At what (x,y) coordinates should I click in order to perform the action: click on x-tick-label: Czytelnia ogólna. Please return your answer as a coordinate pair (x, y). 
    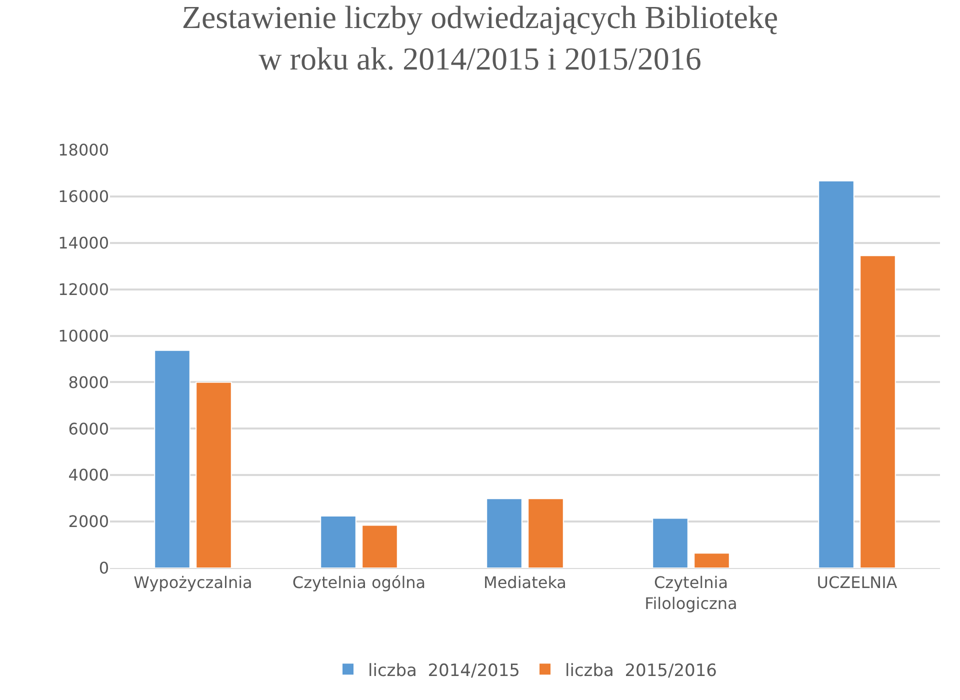
    Looking at the image, I should click on (359, 582).